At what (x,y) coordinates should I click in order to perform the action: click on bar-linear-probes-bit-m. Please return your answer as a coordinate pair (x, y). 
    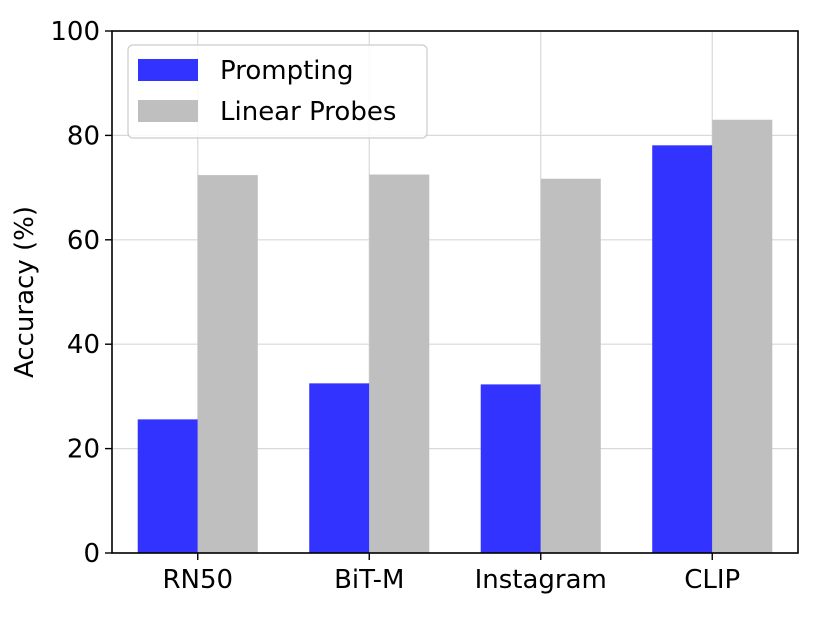
    Looking at the image, I should click on (399, 364).